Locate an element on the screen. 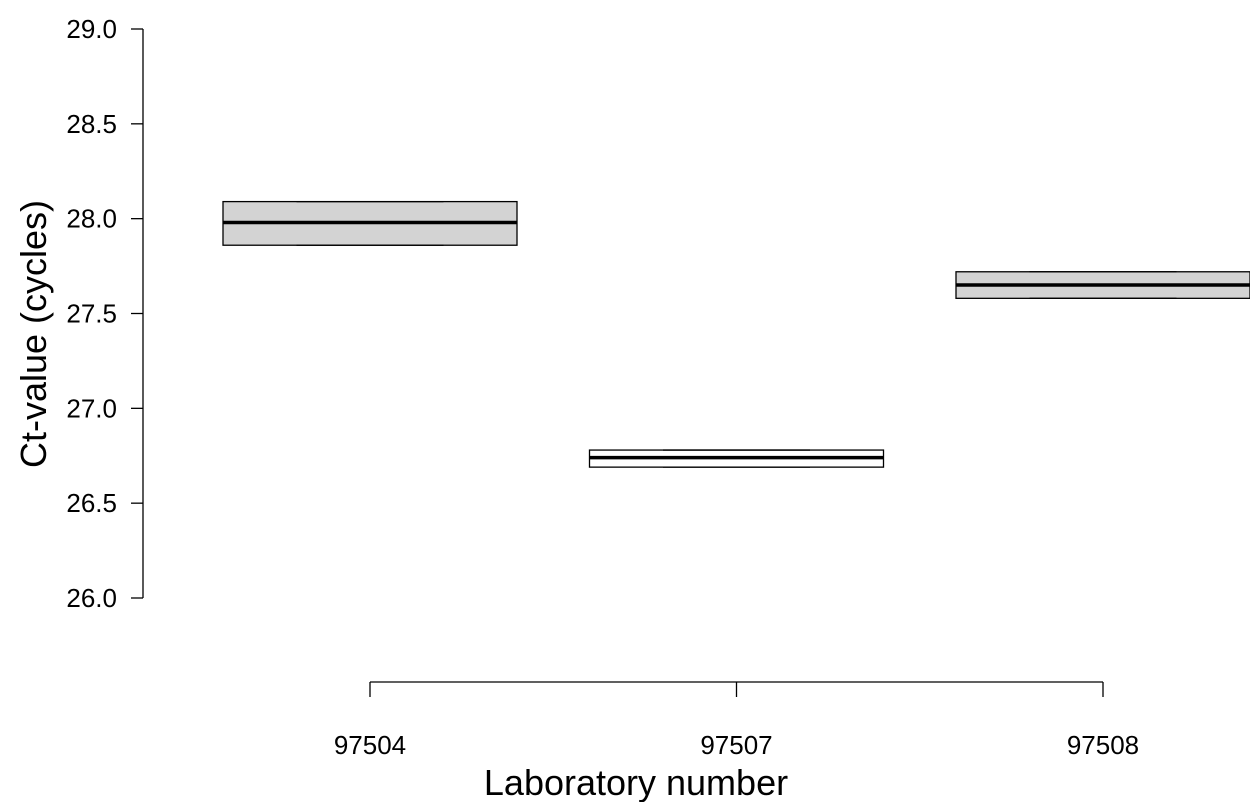 The image size is (1250, 802). y-tick-label: 29.0 is located at coordinates (91, 29).